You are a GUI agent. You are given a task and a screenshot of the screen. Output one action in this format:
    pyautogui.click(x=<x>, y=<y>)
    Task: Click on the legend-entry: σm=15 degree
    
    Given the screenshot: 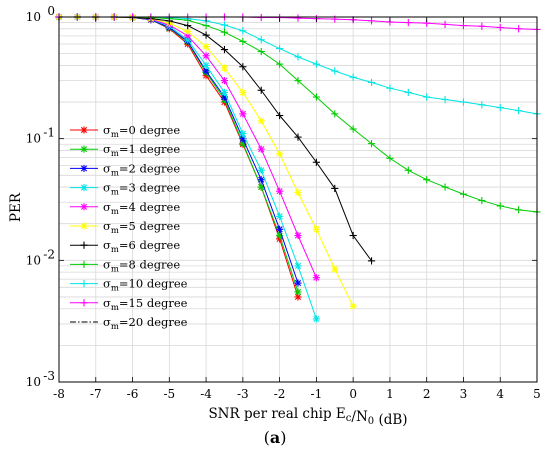 What is the action you would take?
    pyautogui.click(x=129, y=304)
    